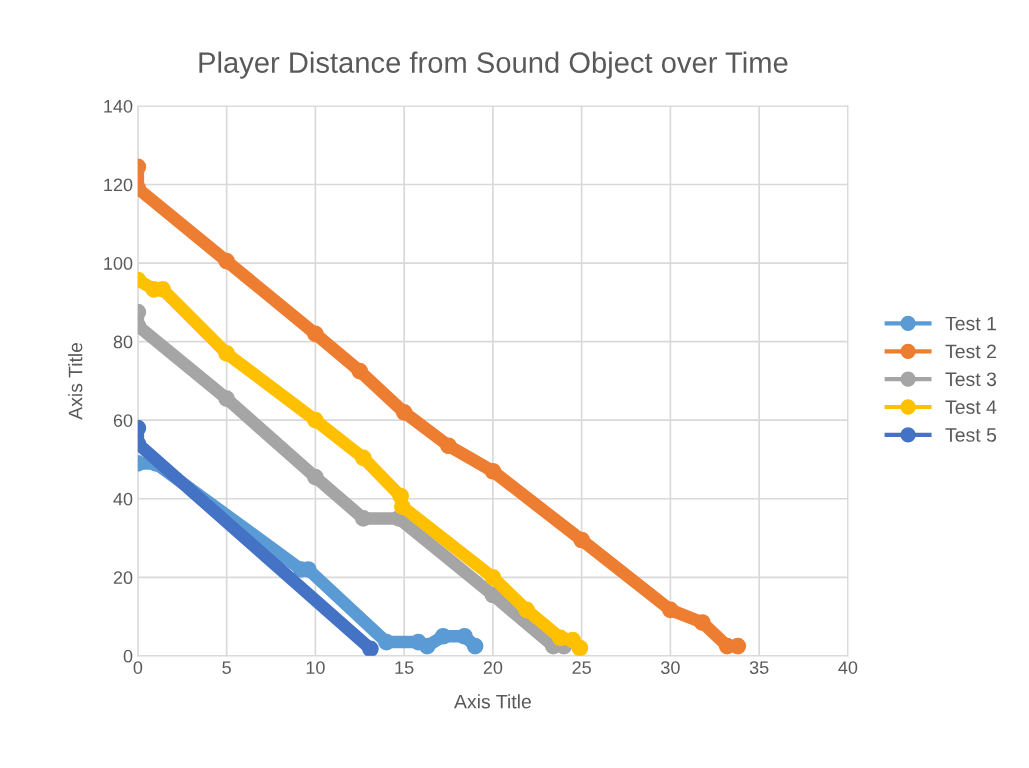  I want to click on y-tick-label: 0, so click(128, 656).